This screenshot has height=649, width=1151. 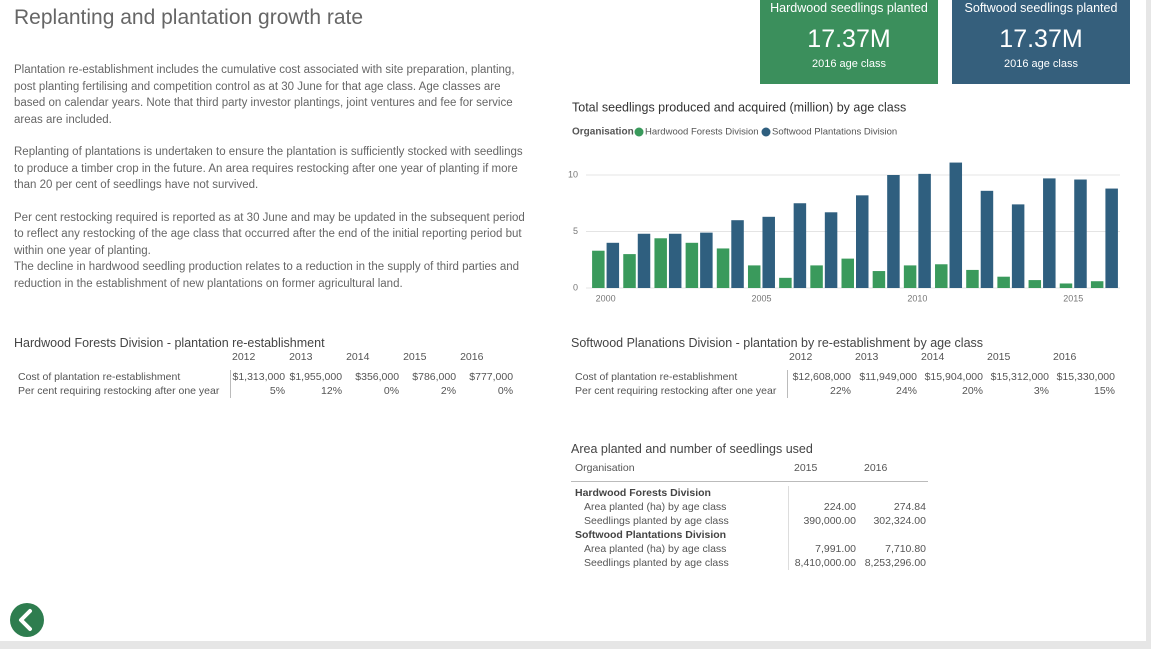 What do you see at coordinates (1041, 39) in the screenshot?
I see `kpi-value: 17.37M` at bounding box center [1041, 39].